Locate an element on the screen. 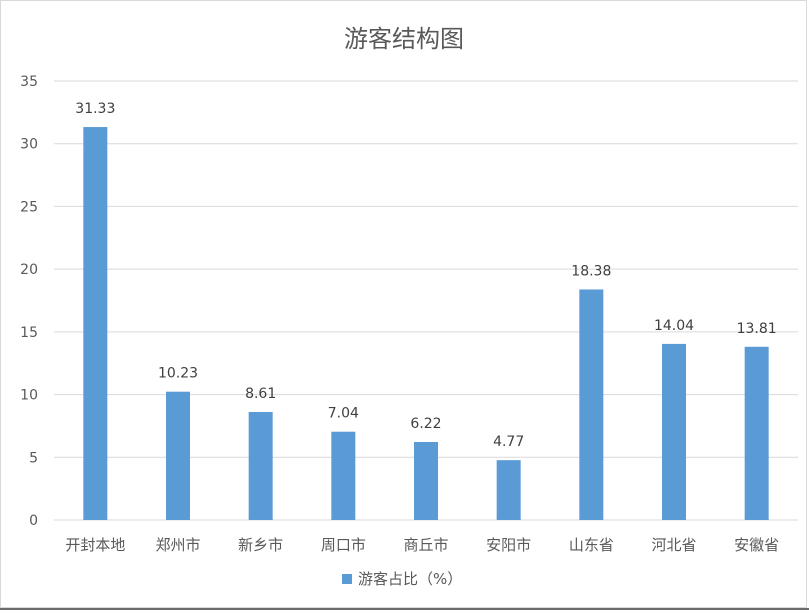 The image size is (809, 614). legend: 游客占比（%） is located at coordinates (402, 579).